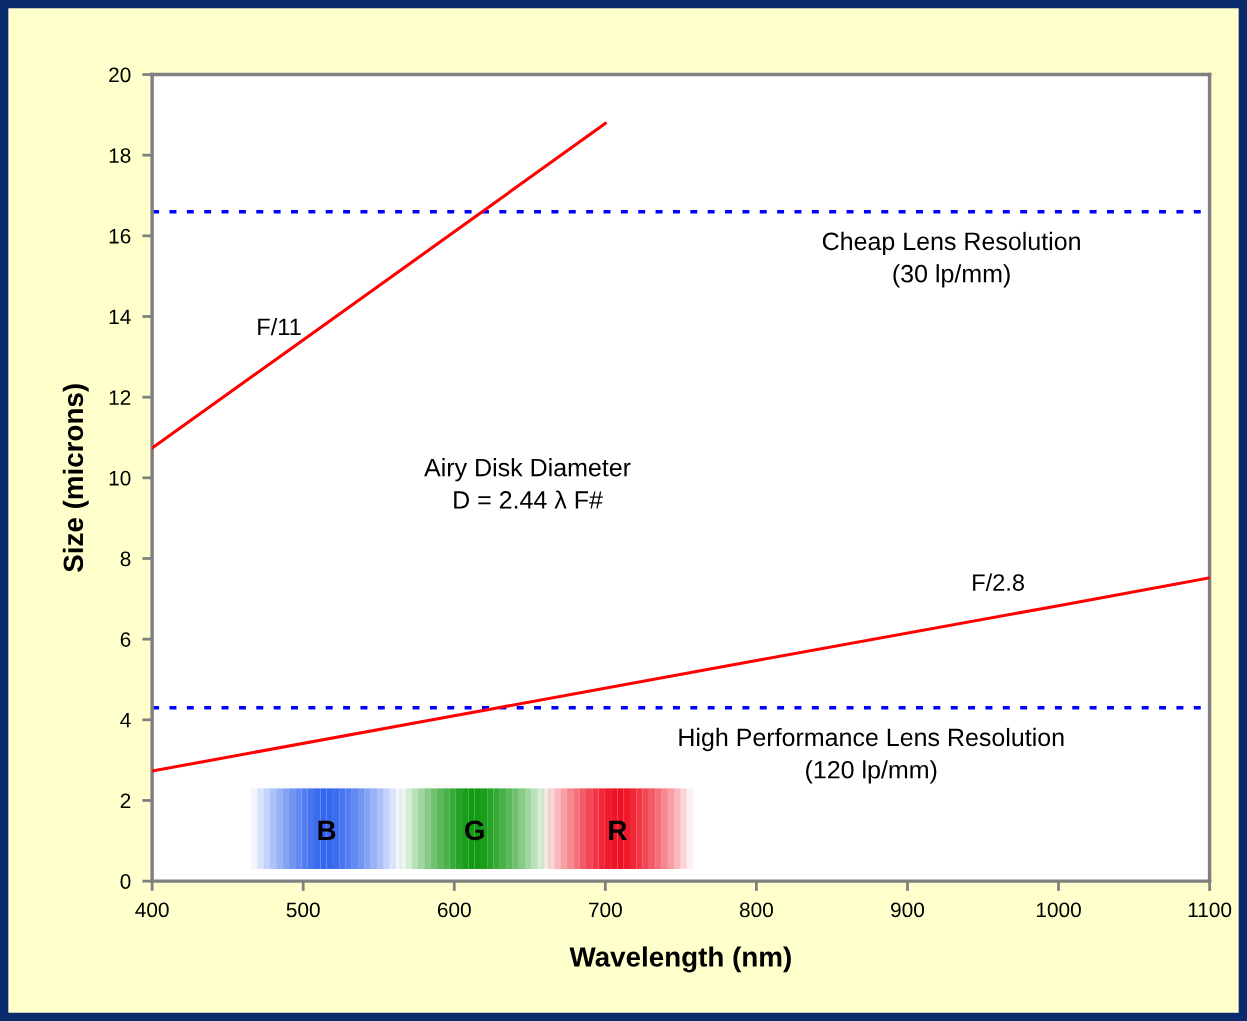 Image resolution: width=1247 pixels, height=1021 pixels. Describe the element at coordinates (279, 326) in the screenshot. I see `series-label: F/11` at that location.